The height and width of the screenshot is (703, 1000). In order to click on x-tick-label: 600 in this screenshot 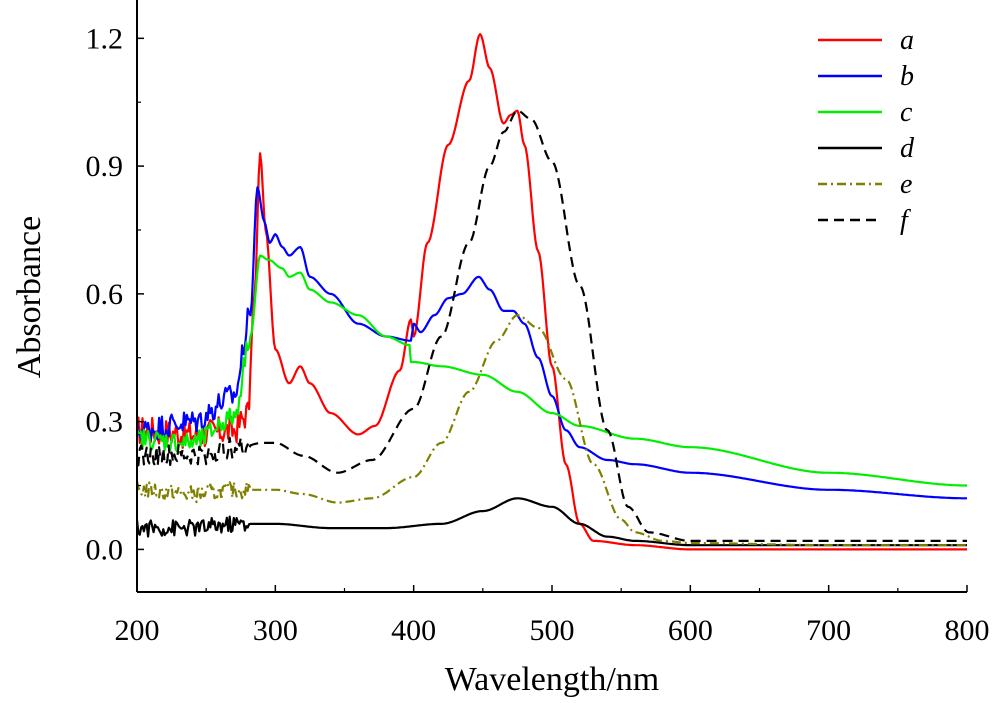, I will do `click(690, 630)`.